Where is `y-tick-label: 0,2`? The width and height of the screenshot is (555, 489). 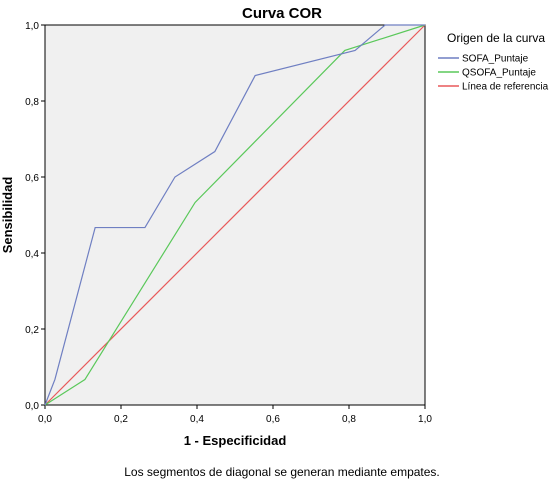
y-tick-label: 0,2 is located at coordinates (32, 330).